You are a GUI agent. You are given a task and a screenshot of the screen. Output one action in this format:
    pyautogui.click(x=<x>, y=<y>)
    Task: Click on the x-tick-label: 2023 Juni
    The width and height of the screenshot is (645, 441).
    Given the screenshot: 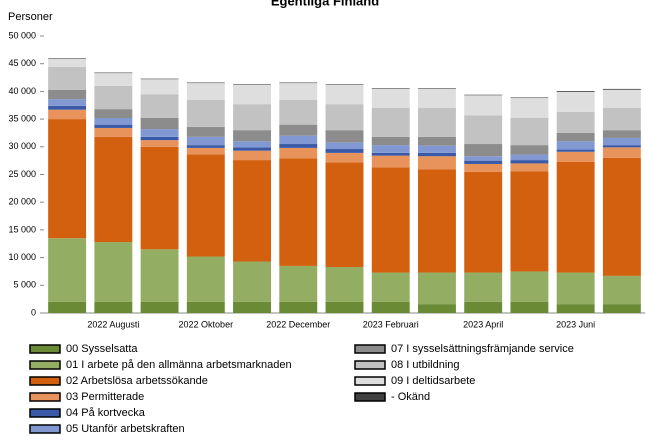 What is the action you would take?
    pyautogui.click(x=575, y=324)
    